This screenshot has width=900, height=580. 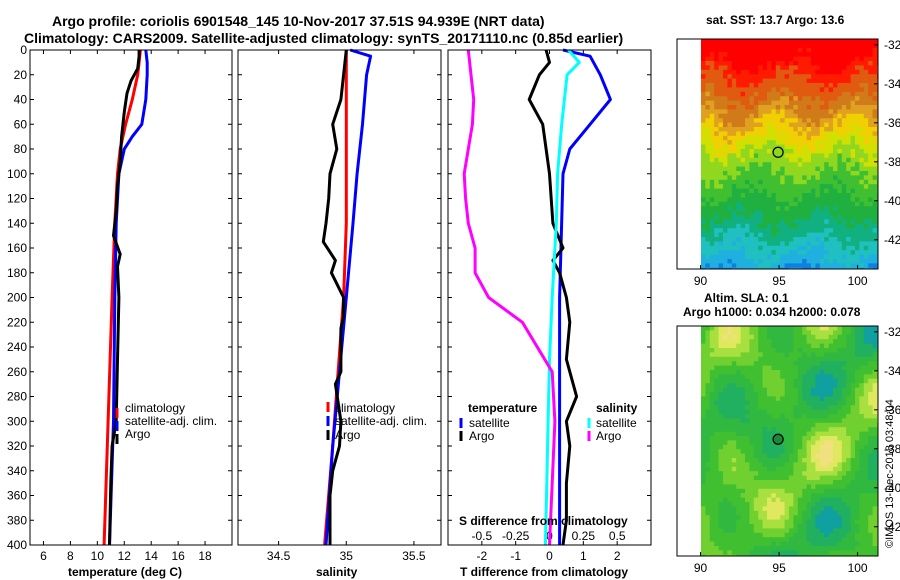 What do you see at coordinates (152, 556) in the screenshot?
I see `x-tick-label: 14` at bounding box center [152, 556].